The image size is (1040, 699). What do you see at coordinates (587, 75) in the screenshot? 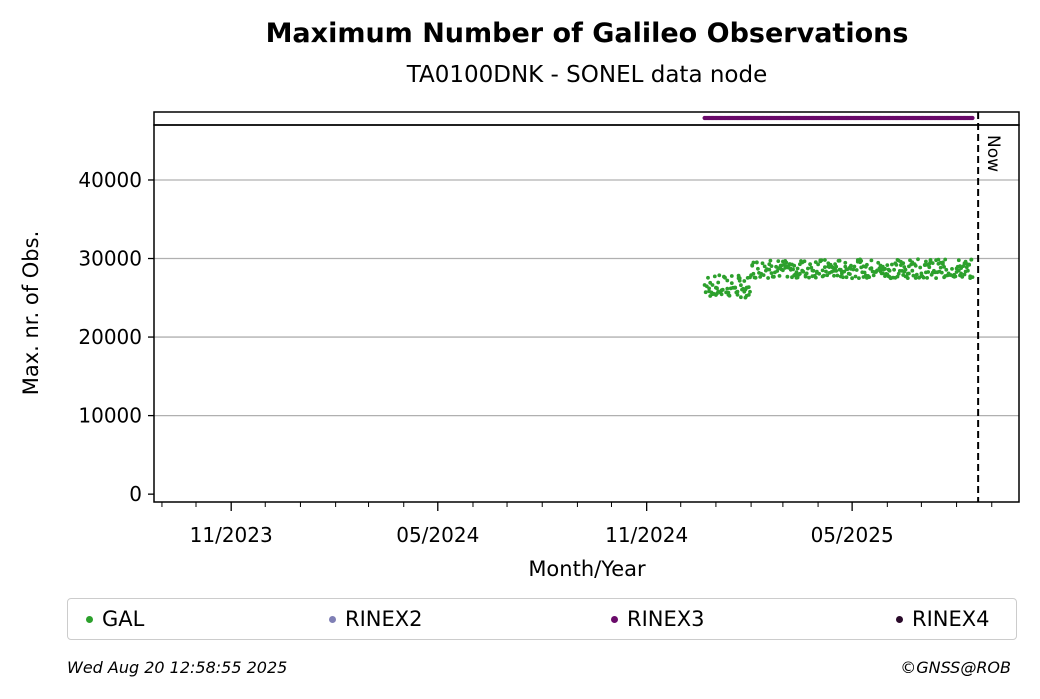
I see `chart-subtitle: TA0100DNK - SONEL data node` at bounding box center [587, 75].